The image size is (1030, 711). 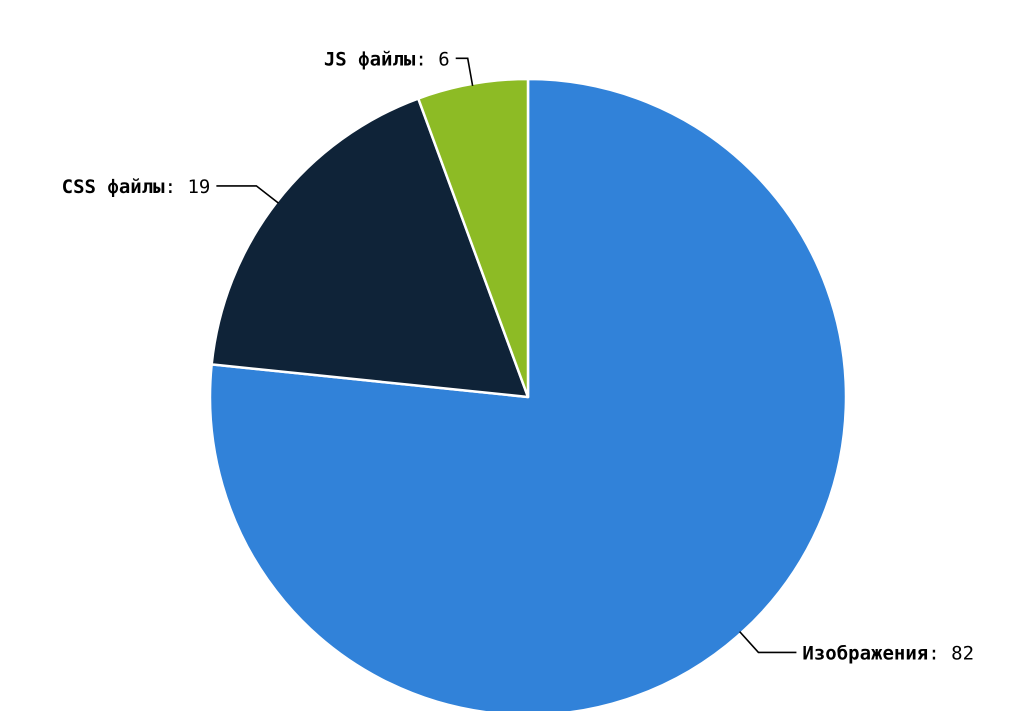 I want to click on data-label-3: JS файлы: 6, so click(x=387, y=59).